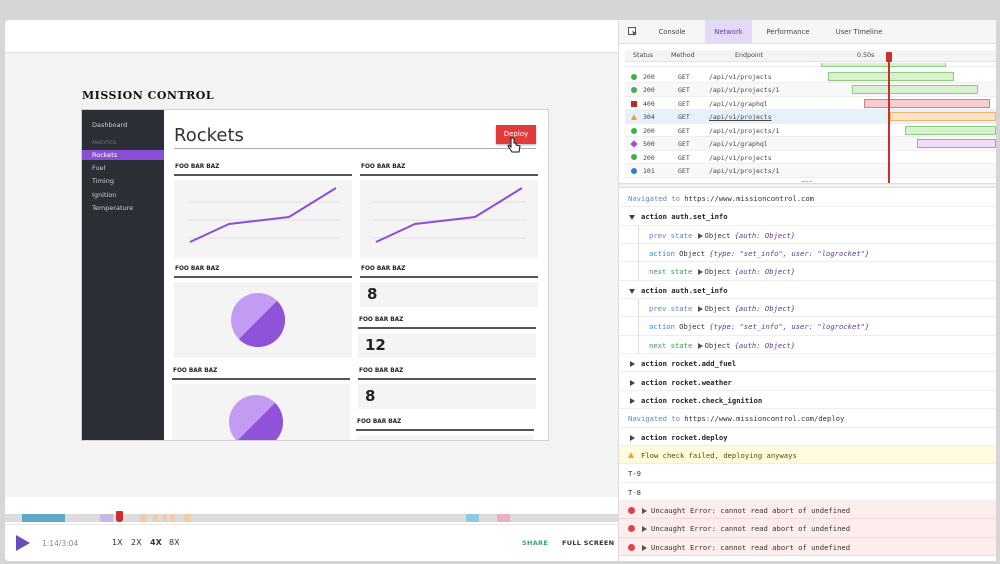 This screenshot has height=564, width=1000. I want to click on nav-link: Rockets, so click(123, 155).